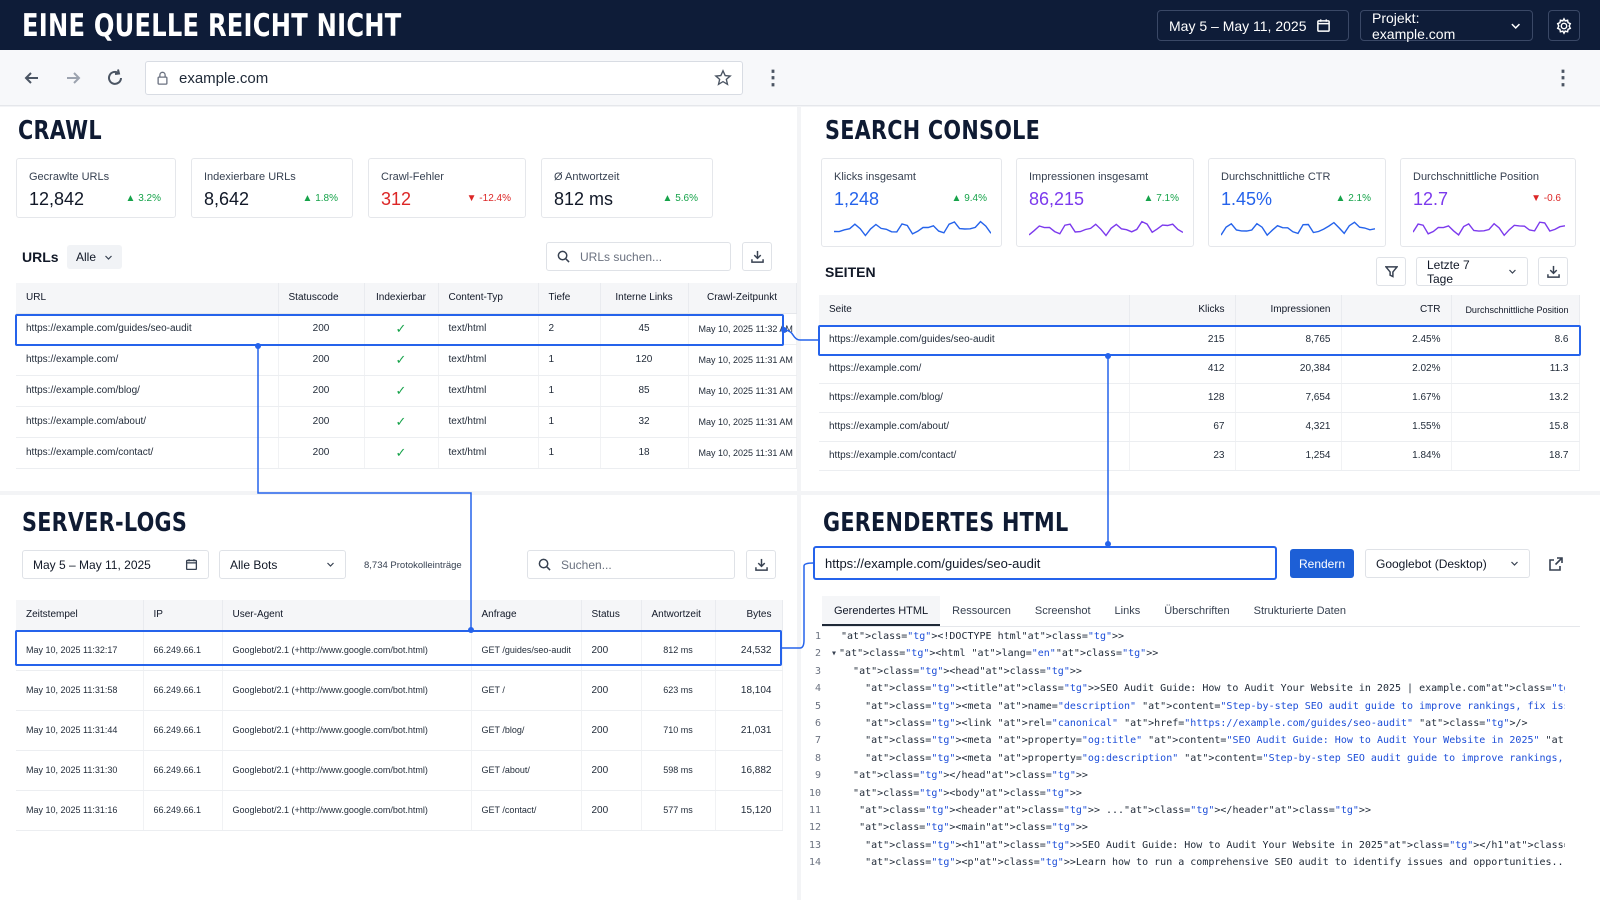  Describe the element at coordinates (1446, 26) in the screenshot. I see `project-select: Projekt: example.com` at that location.